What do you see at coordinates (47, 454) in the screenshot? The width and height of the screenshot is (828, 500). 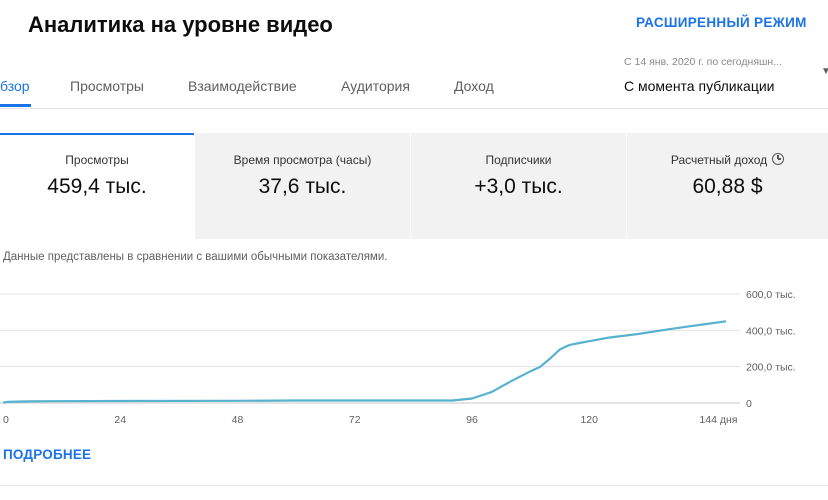 I see `see-more-link: ПОДРОБНЕЕ` at bounding box center [47, 454].